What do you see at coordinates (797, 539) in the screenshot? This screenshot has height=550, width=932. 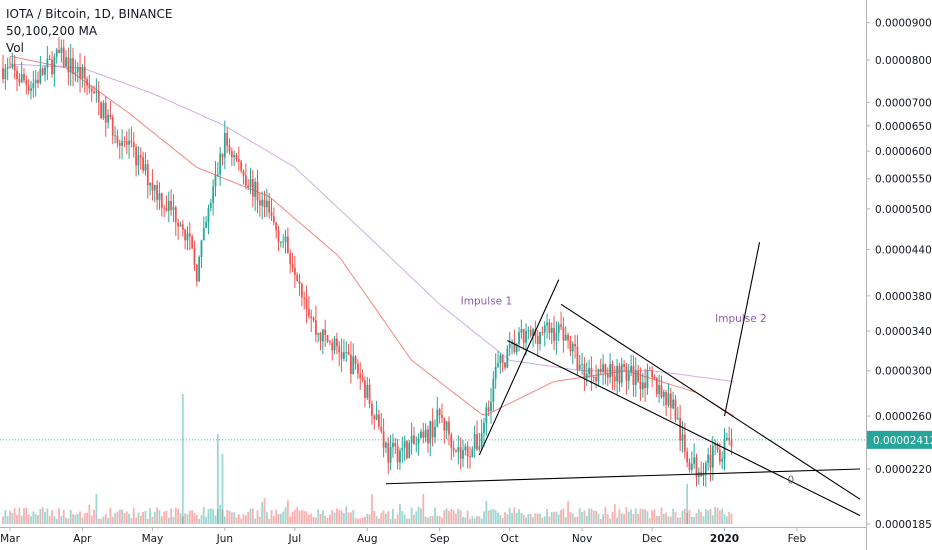 I see `time-tick-label: Feb` at bounding box center [797, 539].